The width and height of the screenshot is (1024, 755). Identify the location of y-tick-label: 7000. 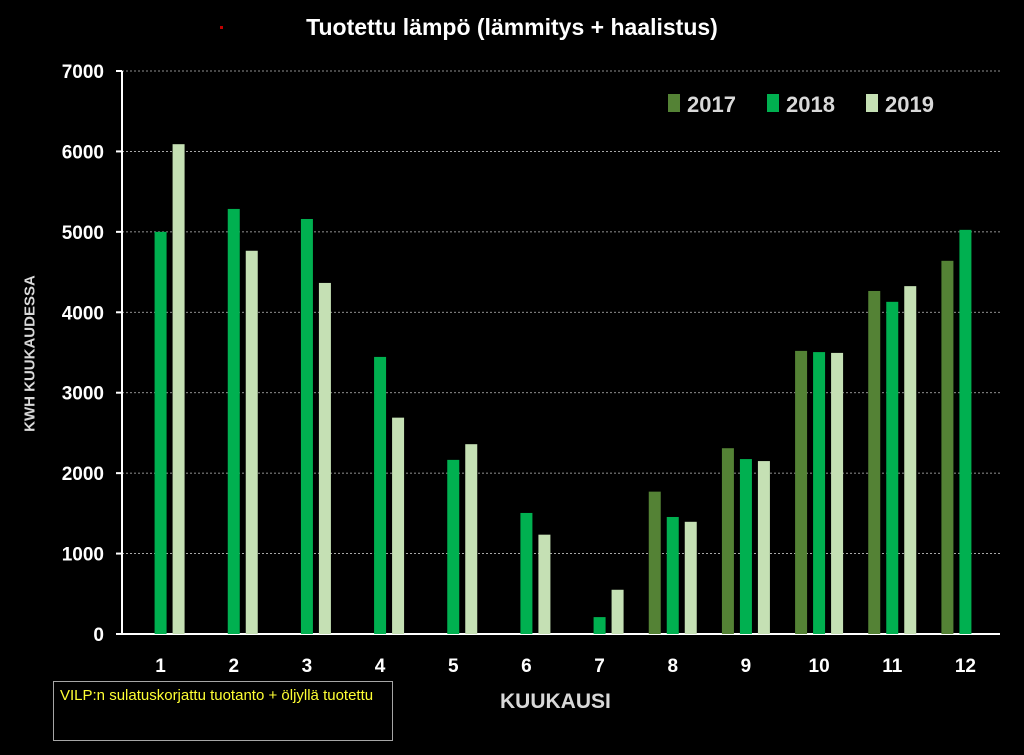
(83, 72).